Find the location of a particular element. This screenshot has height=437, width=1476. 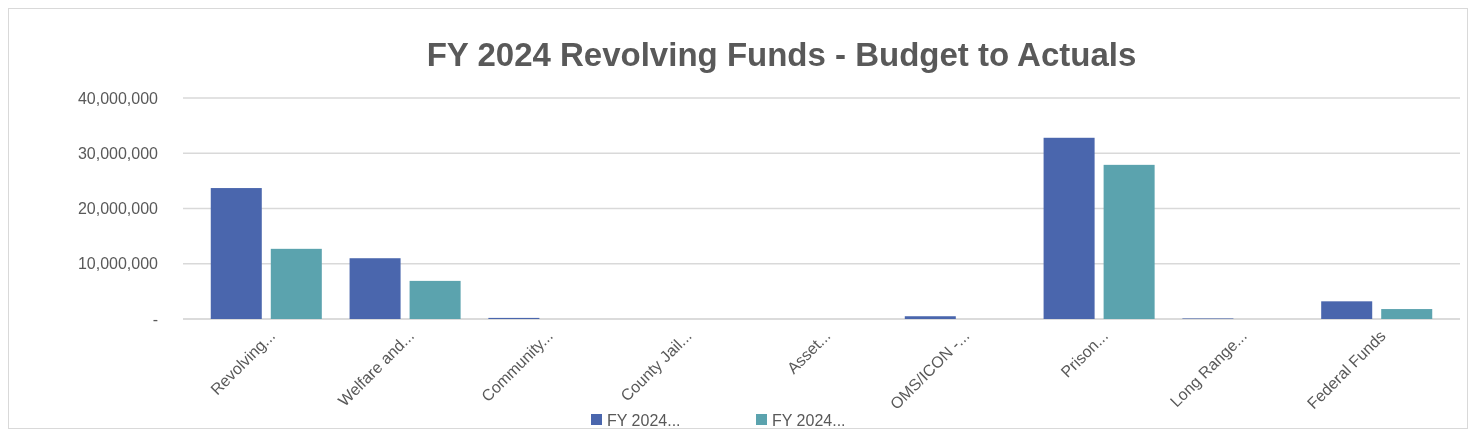

y-tick-label: 40,000,000 is located at coordinates (118, 98).